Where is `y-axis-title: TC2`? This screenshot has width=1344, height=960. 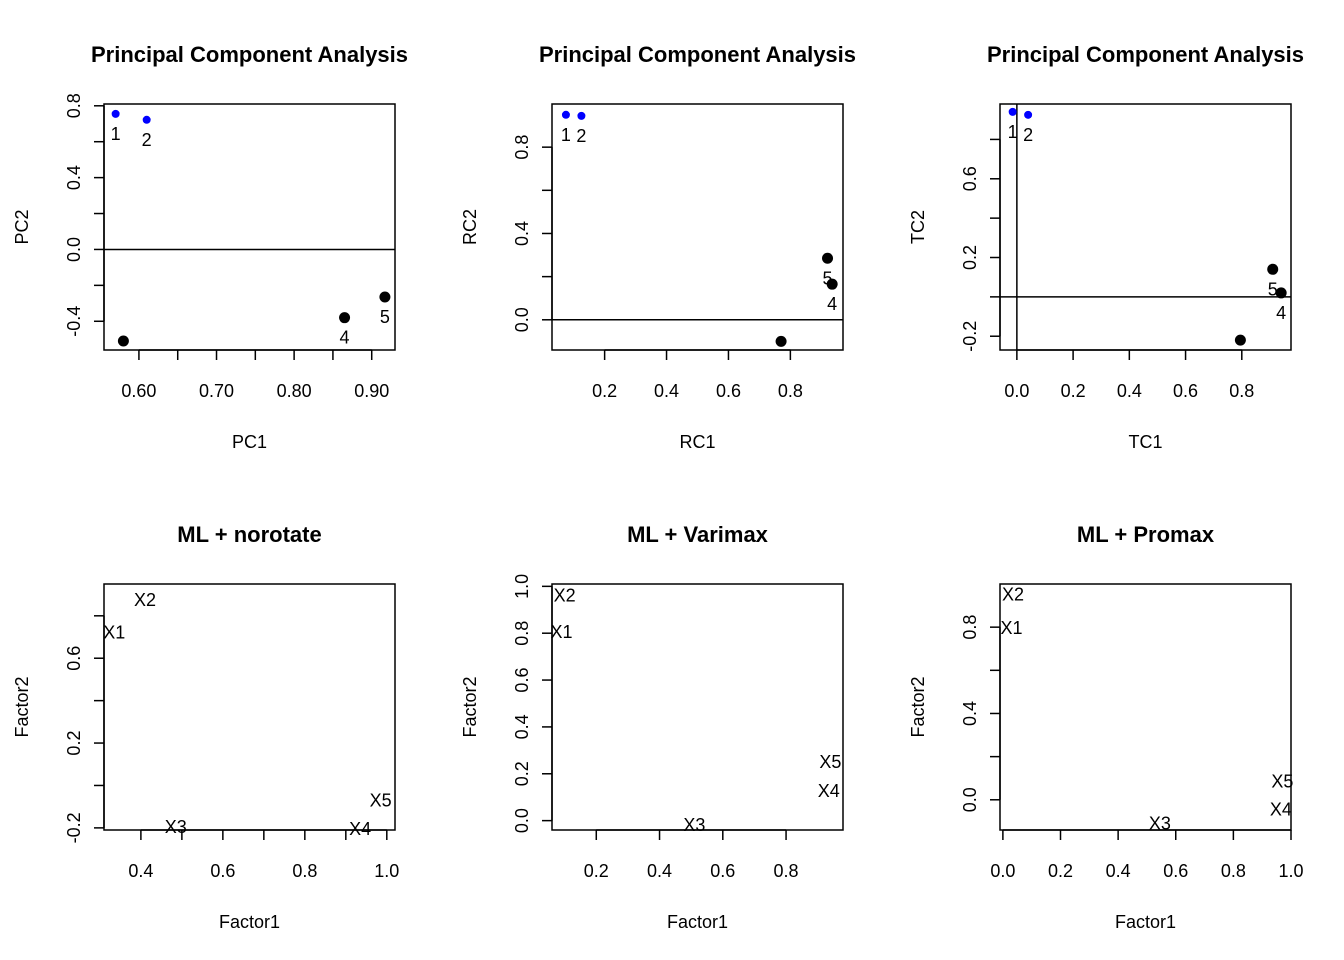 y-axis-title: TC2 is located at coordinates (918, 227).